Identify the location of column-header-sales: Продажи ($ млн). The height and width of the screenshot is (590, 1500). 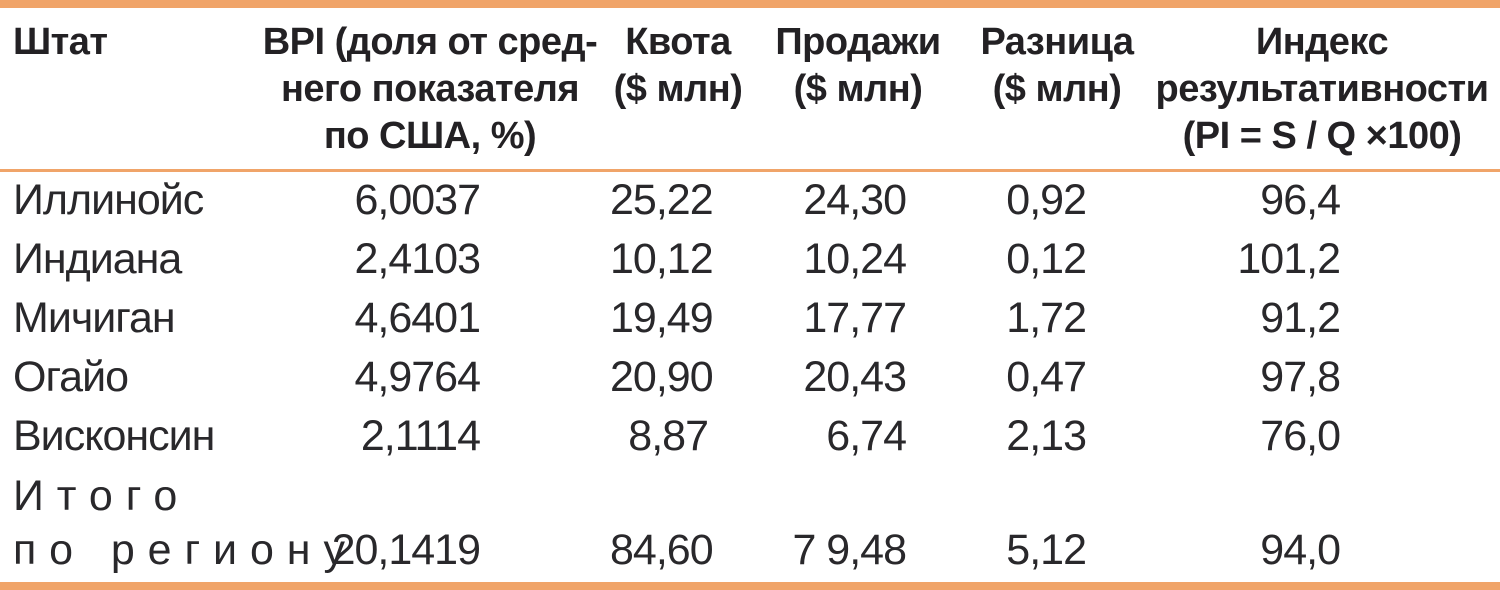
(858, 88).